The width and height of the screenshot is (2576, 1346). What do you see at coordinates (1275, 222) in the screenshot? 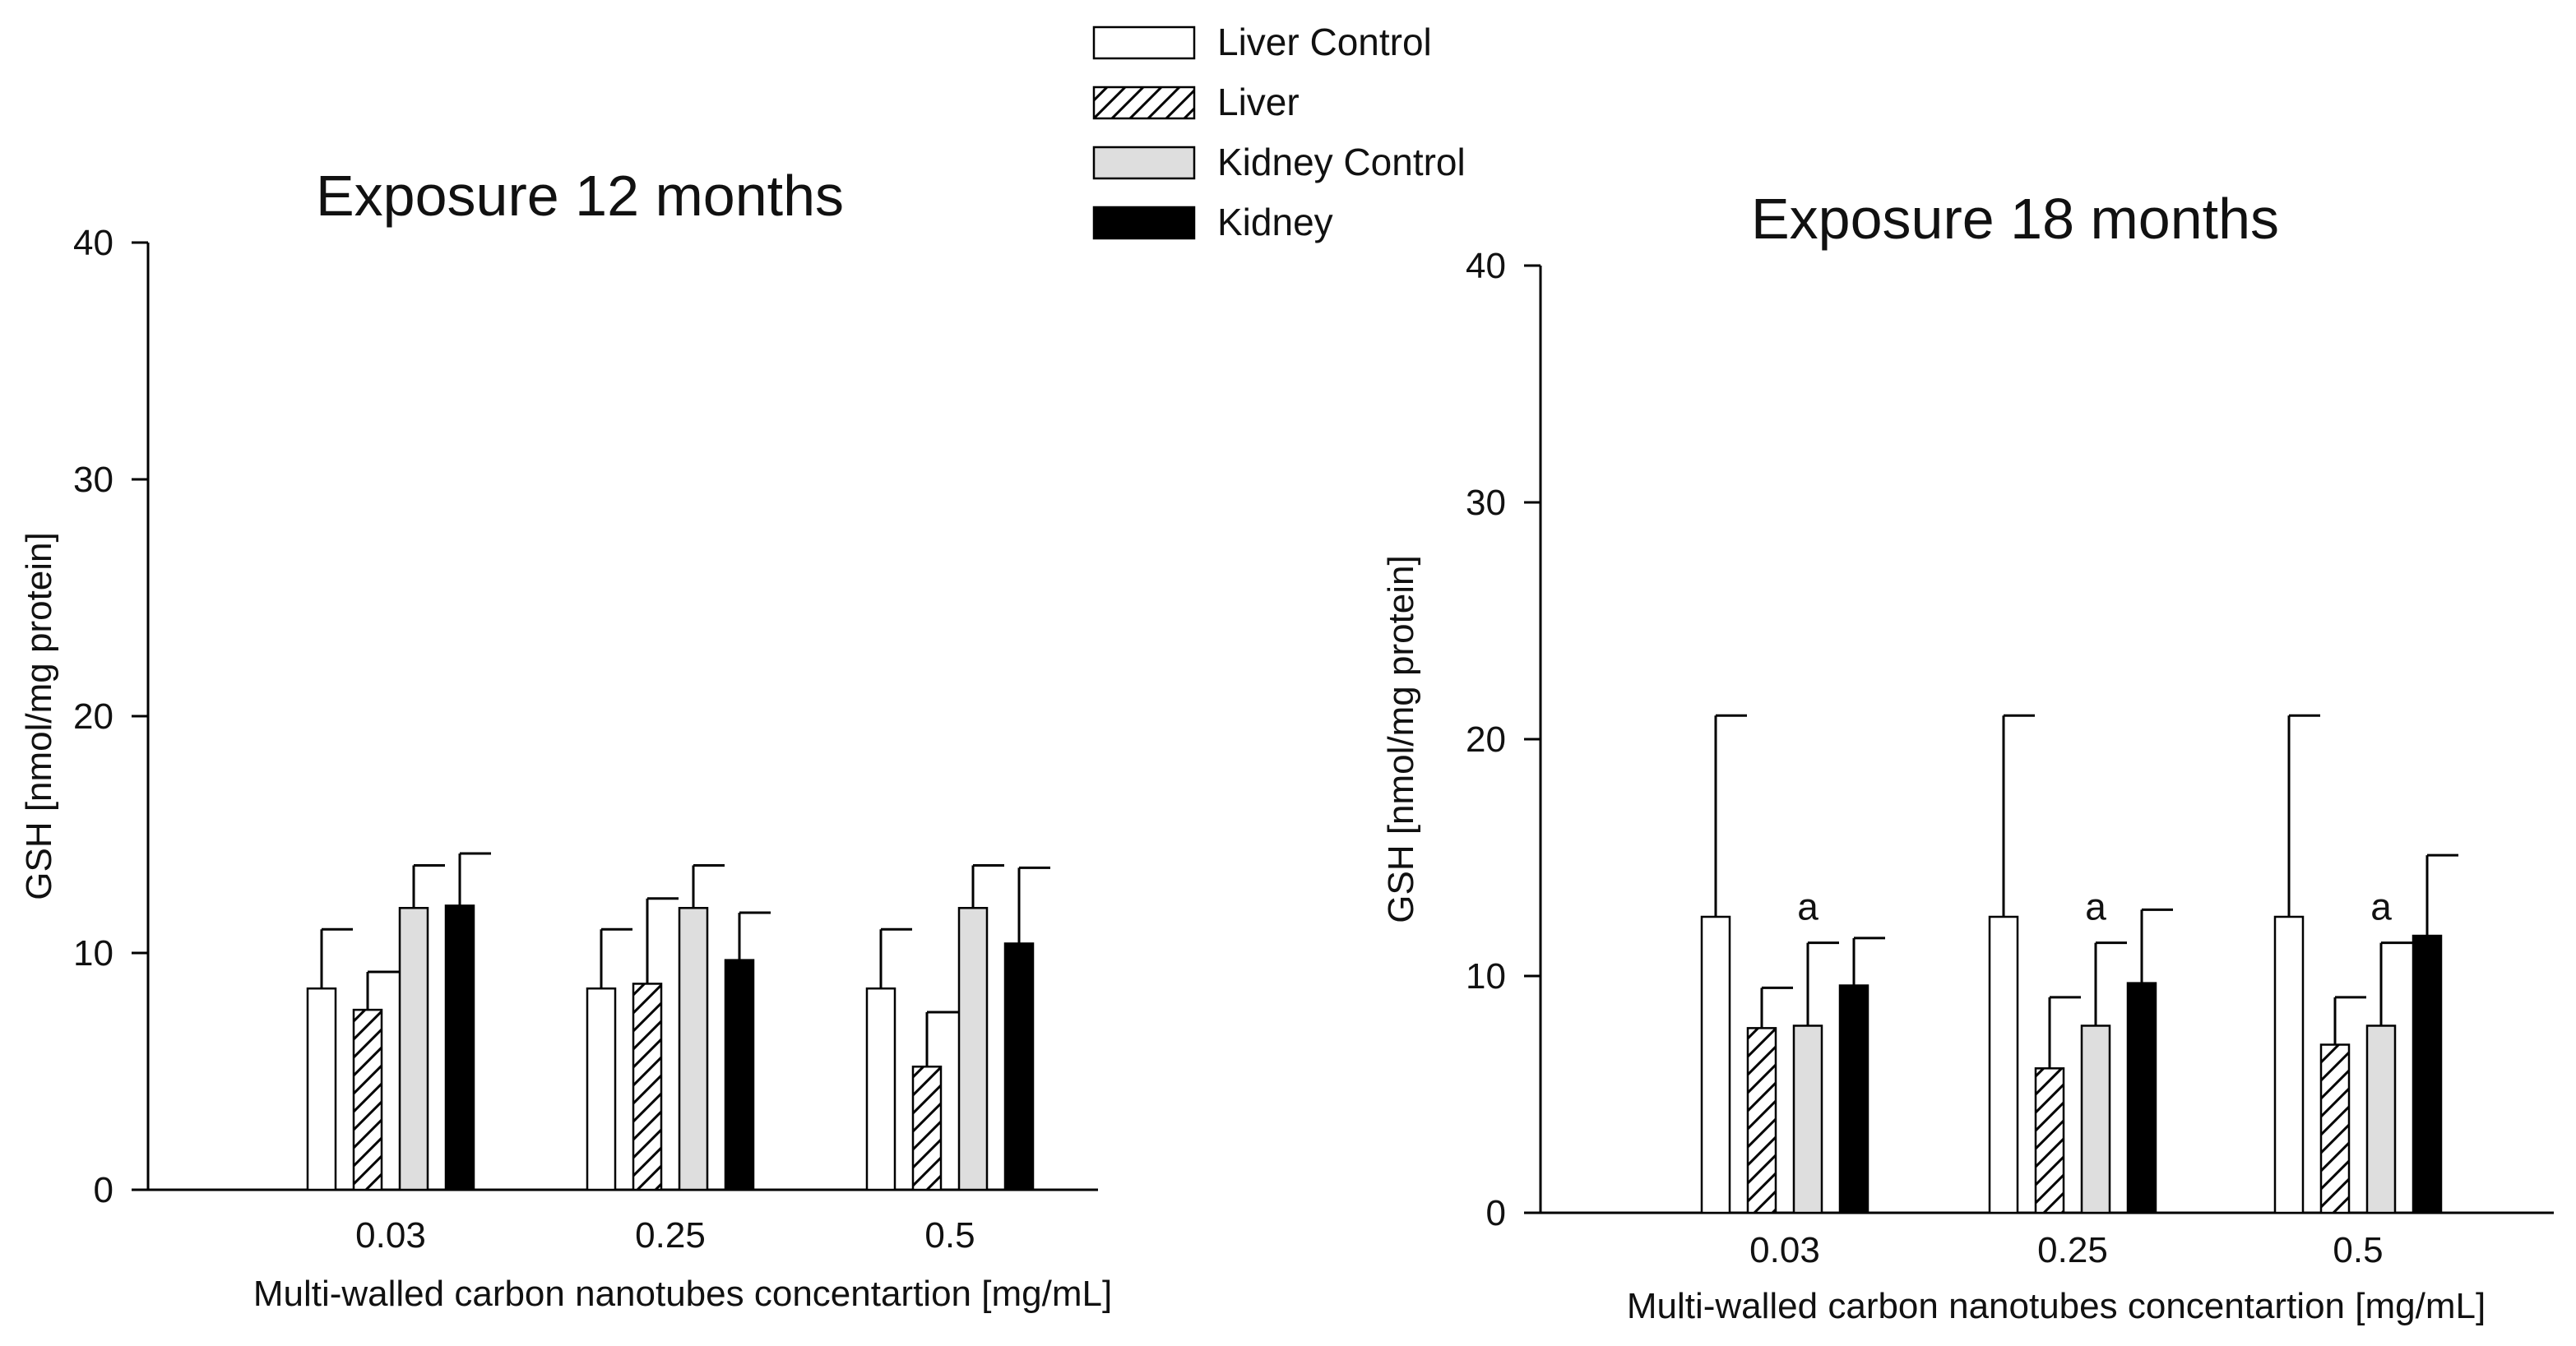
I see `legend-label-kidney: Kidney` at bounding box center [1275, 222].